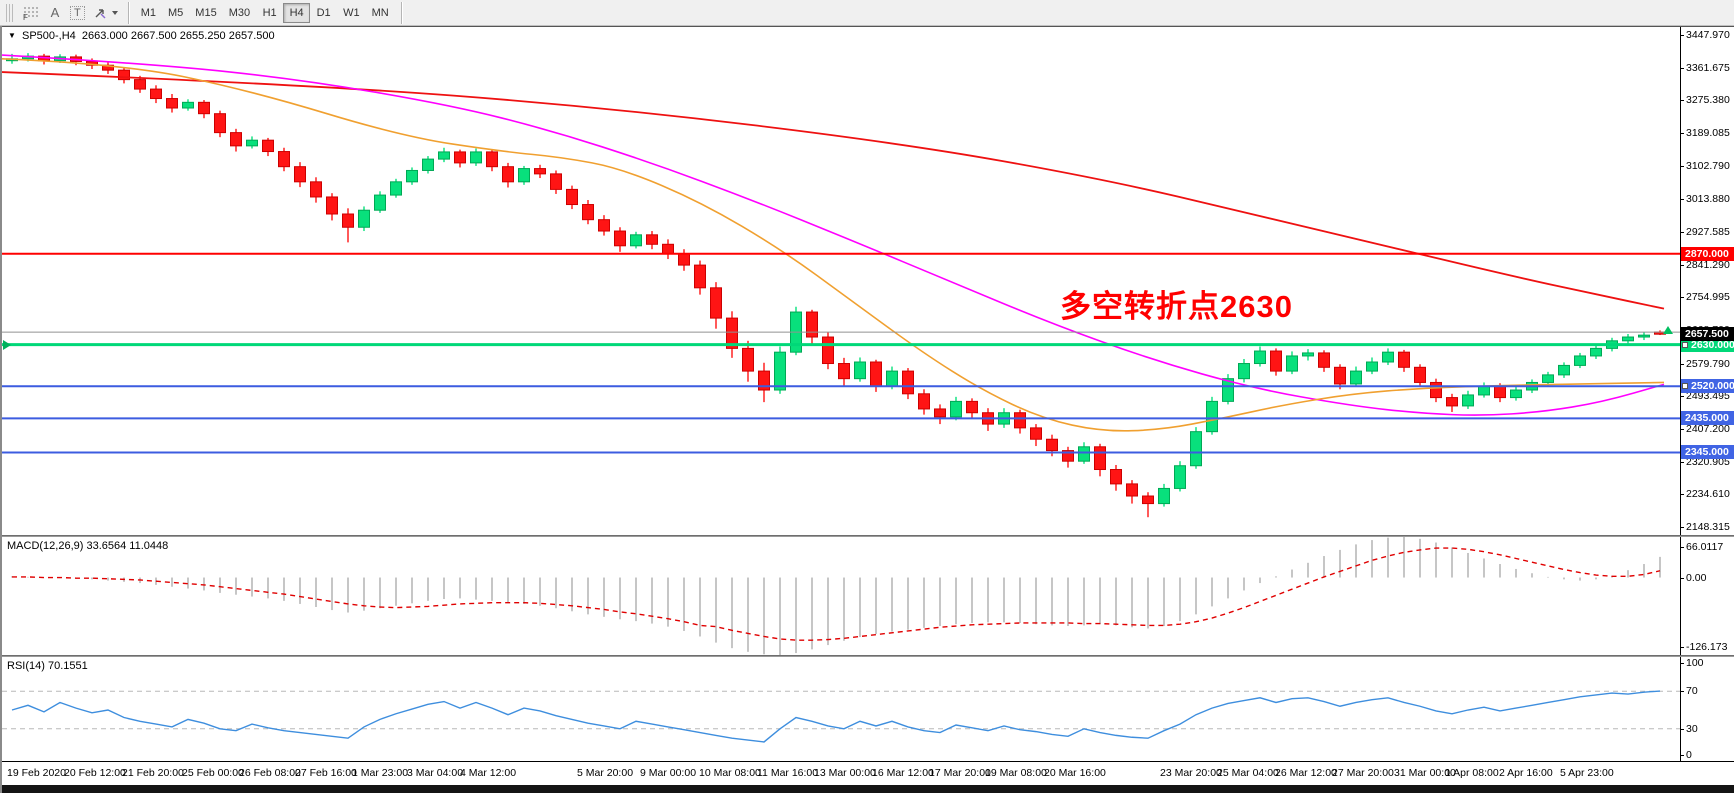  What do you see at coordinates (842, 596) in the screenshot?
I see `macd-plot` at bounding box center [842, 596].